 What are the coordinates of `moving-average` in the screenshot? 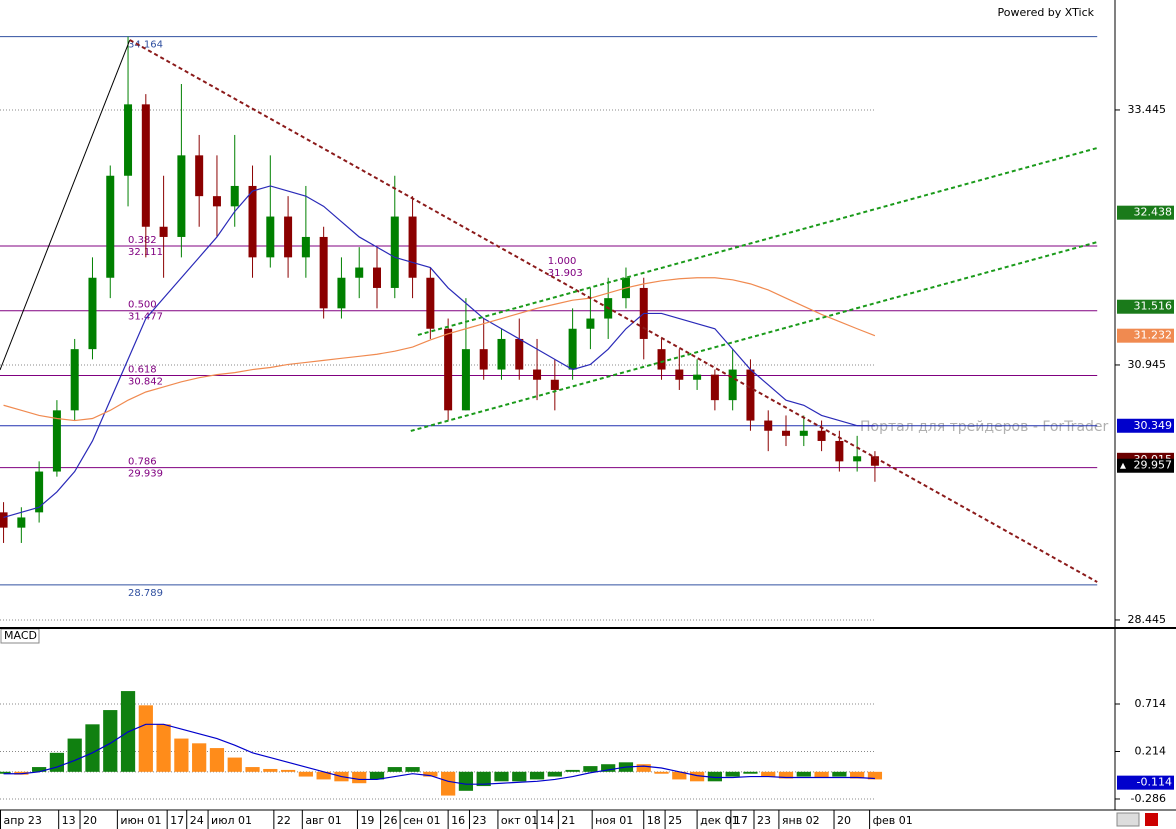 It's located at (439, 349).